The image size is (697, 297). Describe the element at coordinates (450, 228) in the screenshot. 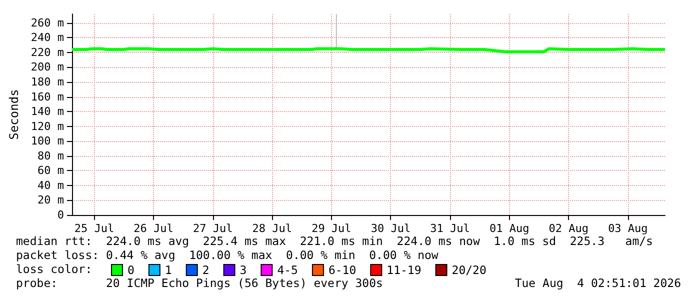

I see `x-tick-label: 31 Jul` at that location.